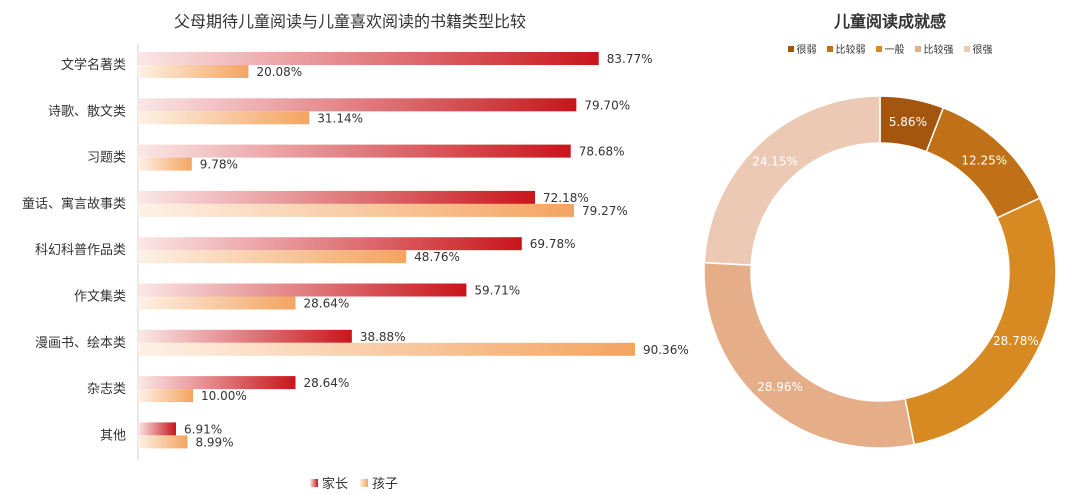 This screenshot has width=1080, height=494. What do you see at coordinates (80, 343) in the screenshot?
I see `category-label: 漫画书、绘本类` at bounding box center [80, 343].